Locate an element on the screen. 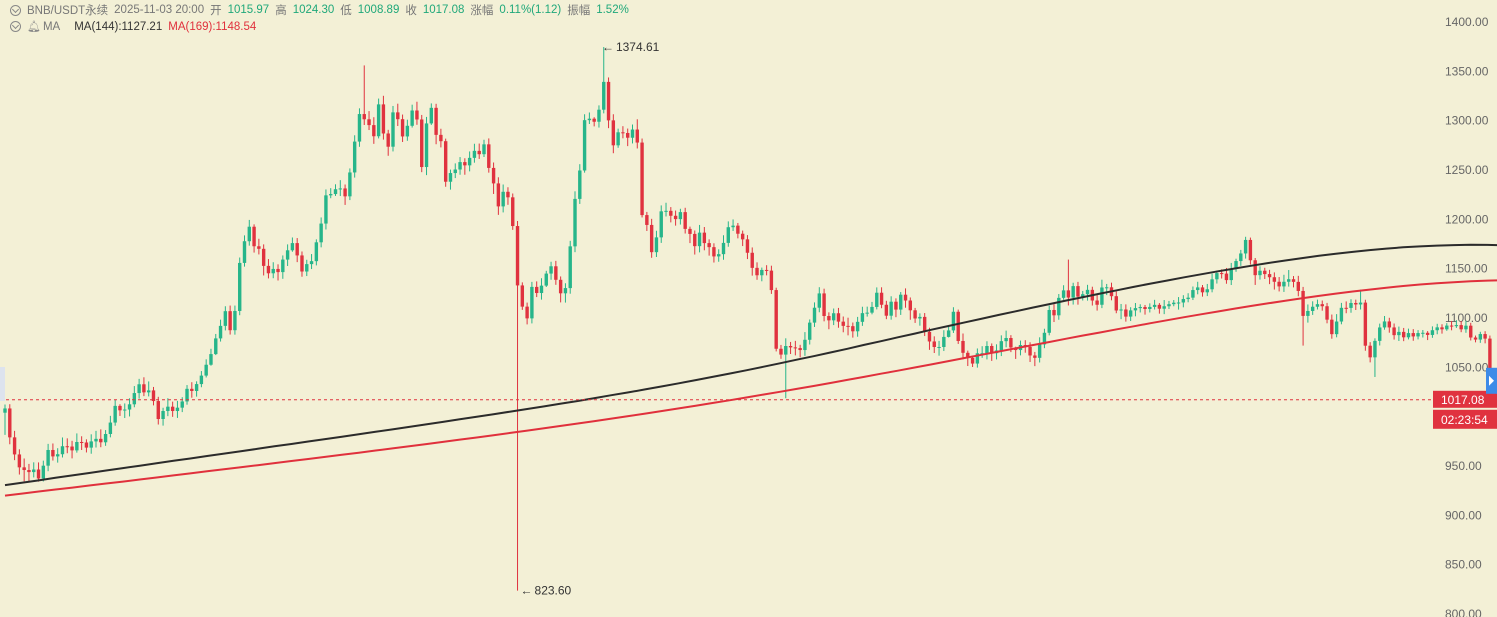  datetime-label: 2025-11-03 20:00 is located at coordinates (159, 10).